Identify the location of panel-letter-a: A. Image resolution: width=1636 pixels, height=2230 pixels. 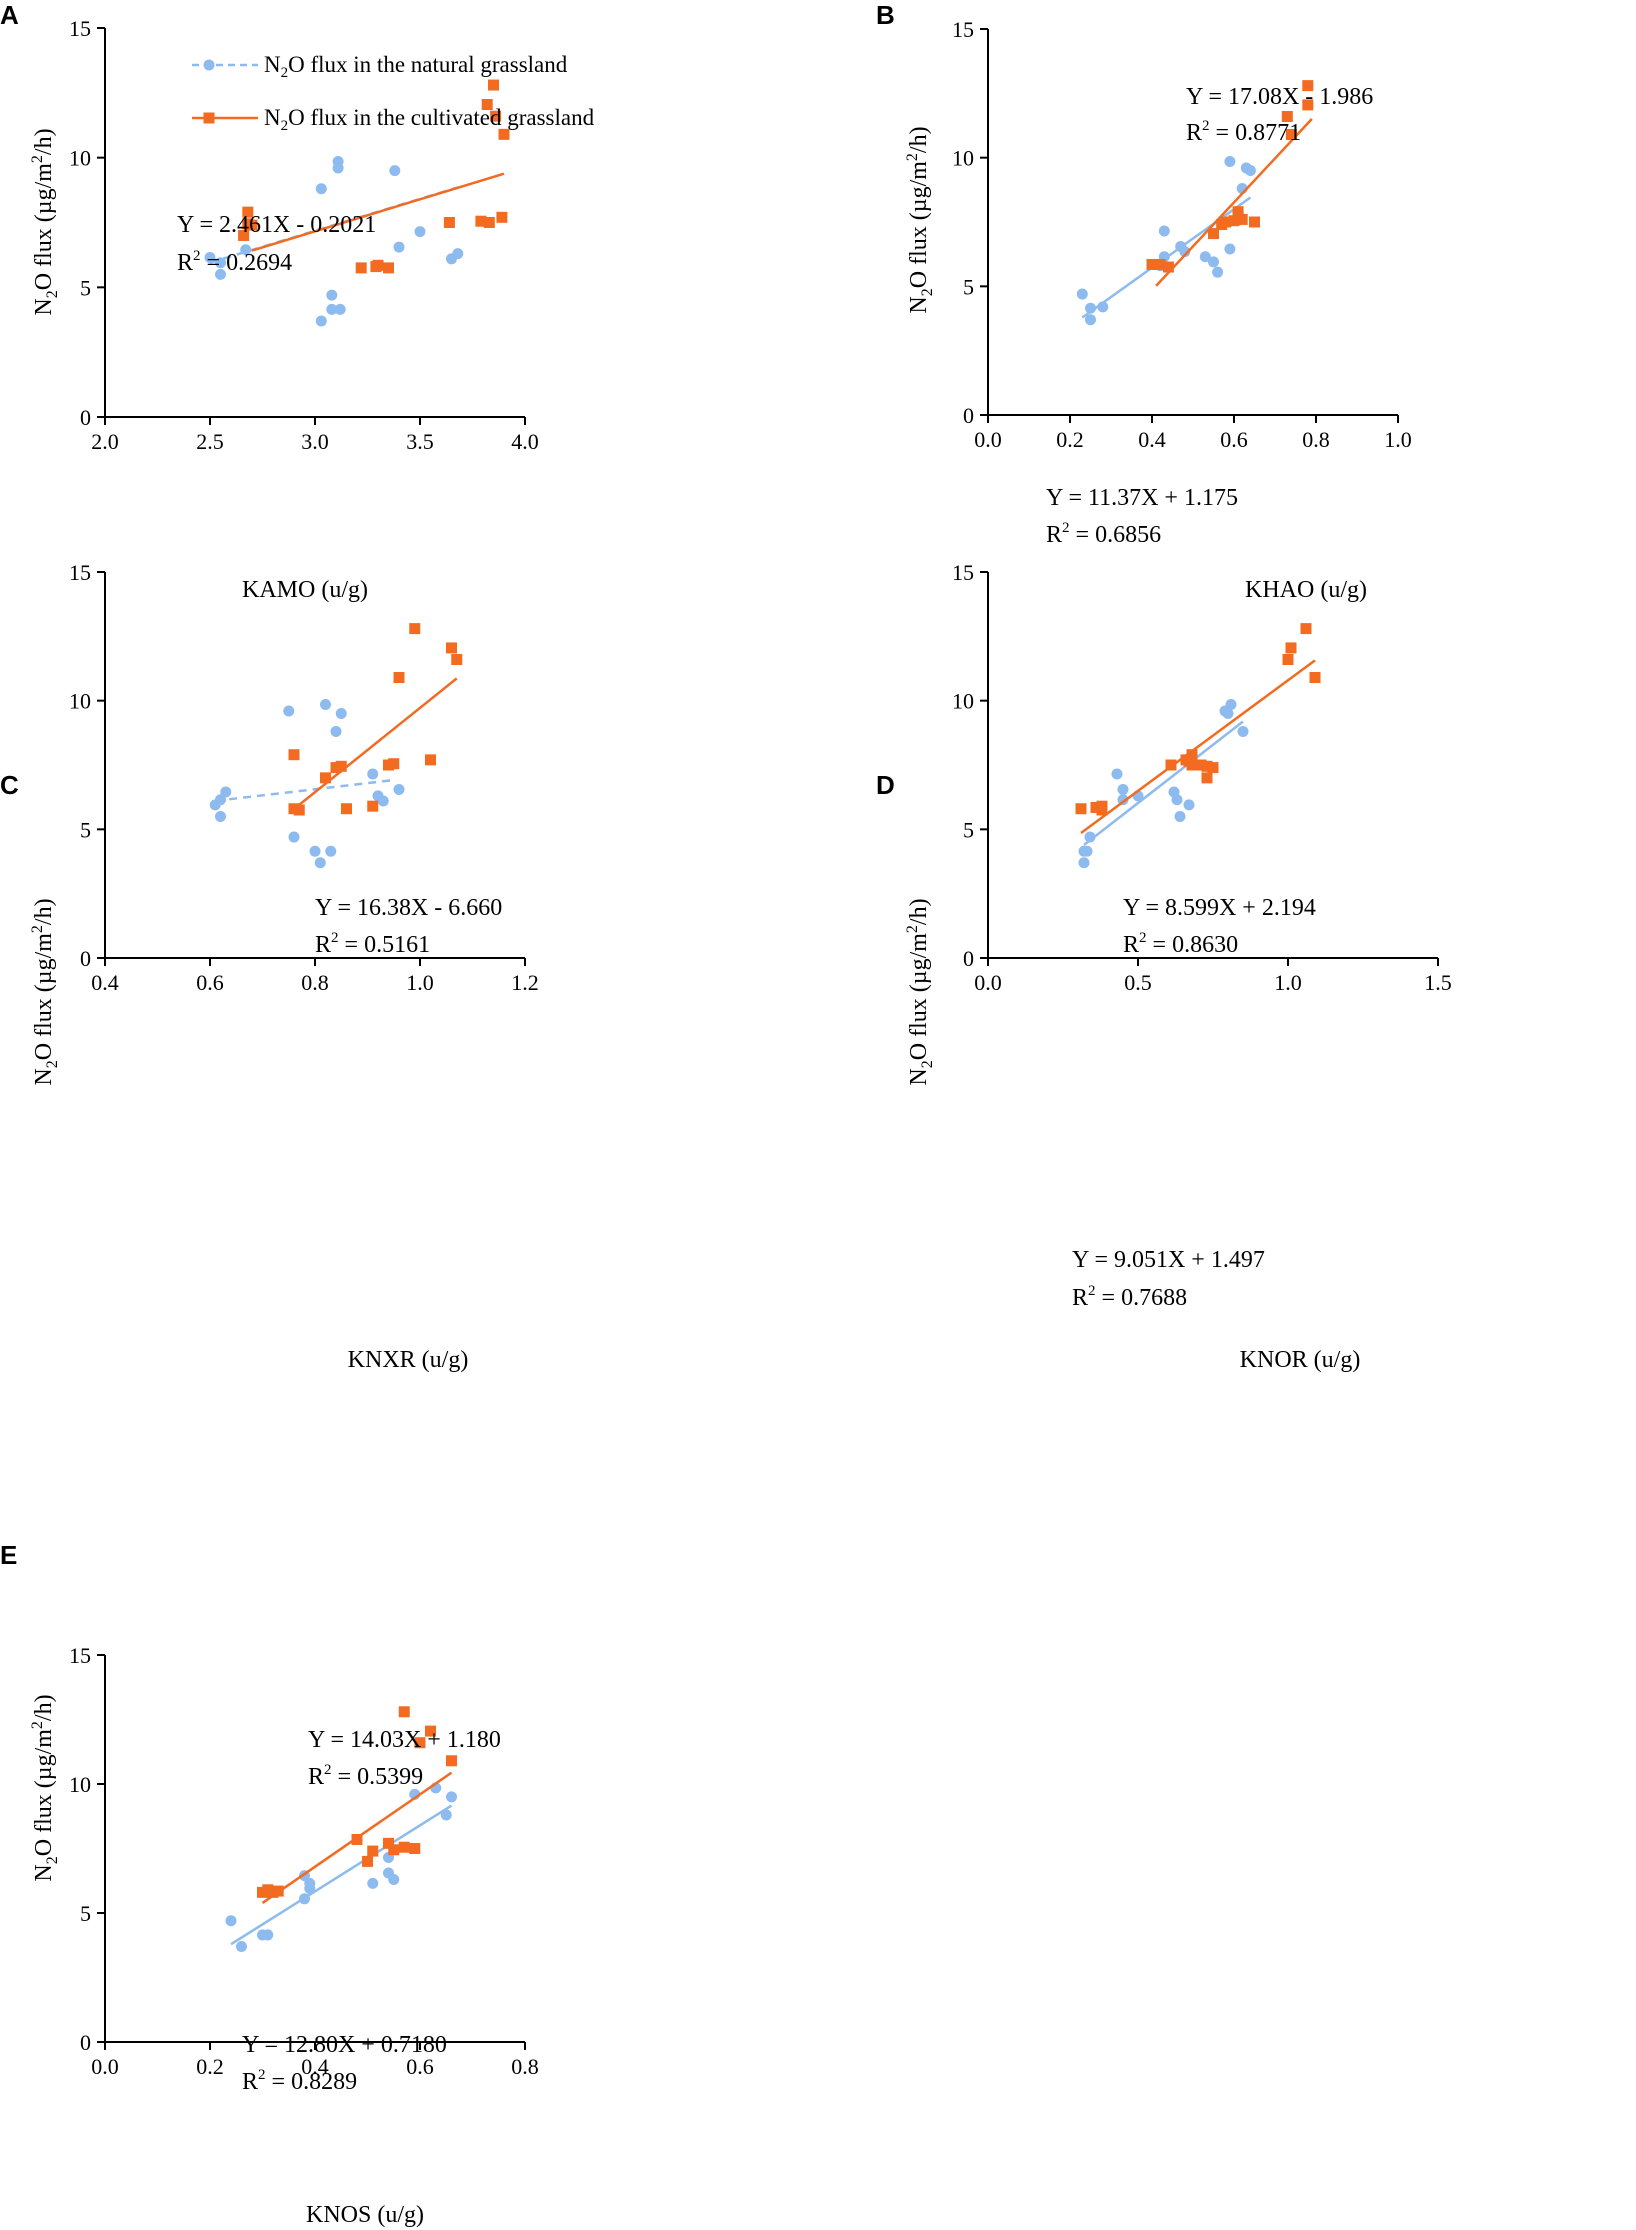
(9, 15).